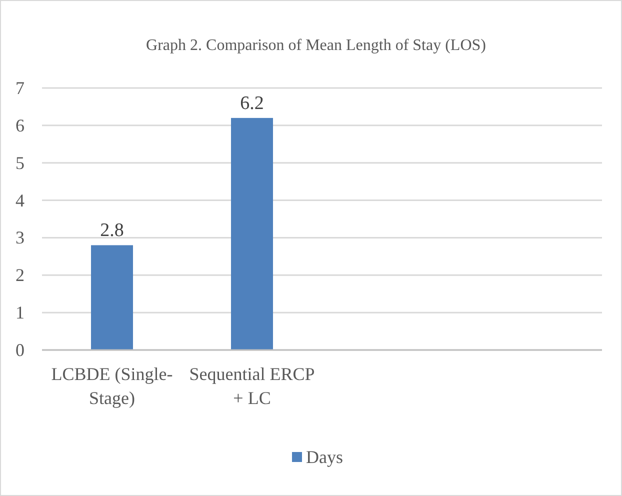  Describe the element at coordinates (252, 386) in the screenshot. I see `x-tick-label: Sequential ERCP + LC` at that location.